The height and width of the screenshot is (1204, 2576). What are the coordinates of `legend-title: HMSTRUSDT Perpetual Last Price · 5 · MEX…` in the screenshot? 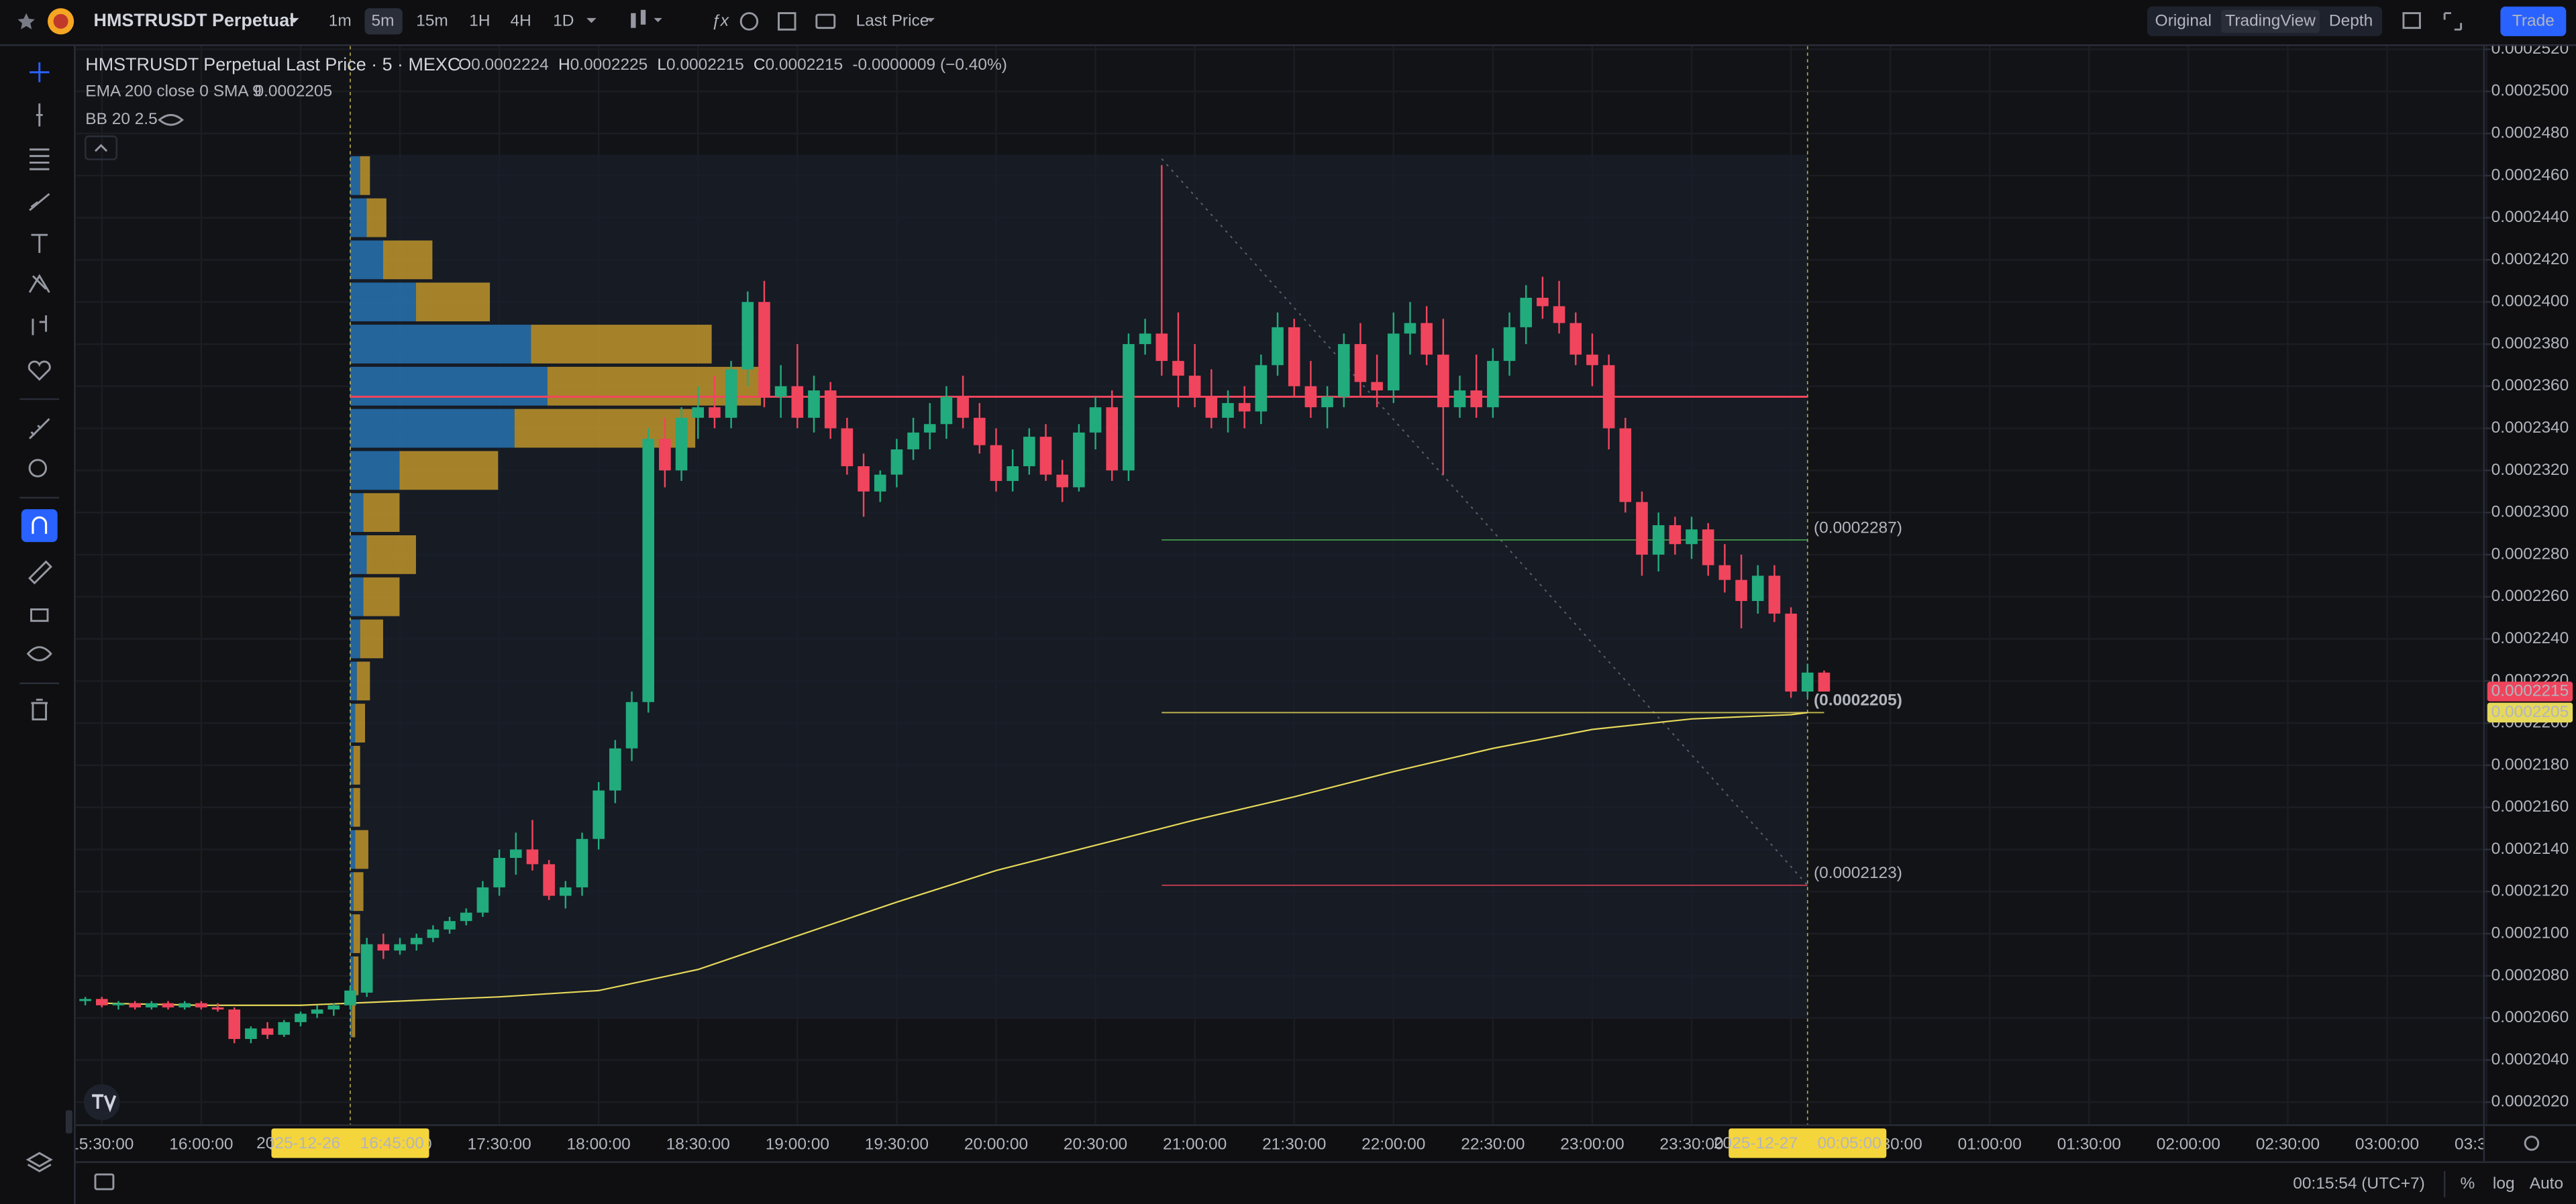 It's located at (272, 64).